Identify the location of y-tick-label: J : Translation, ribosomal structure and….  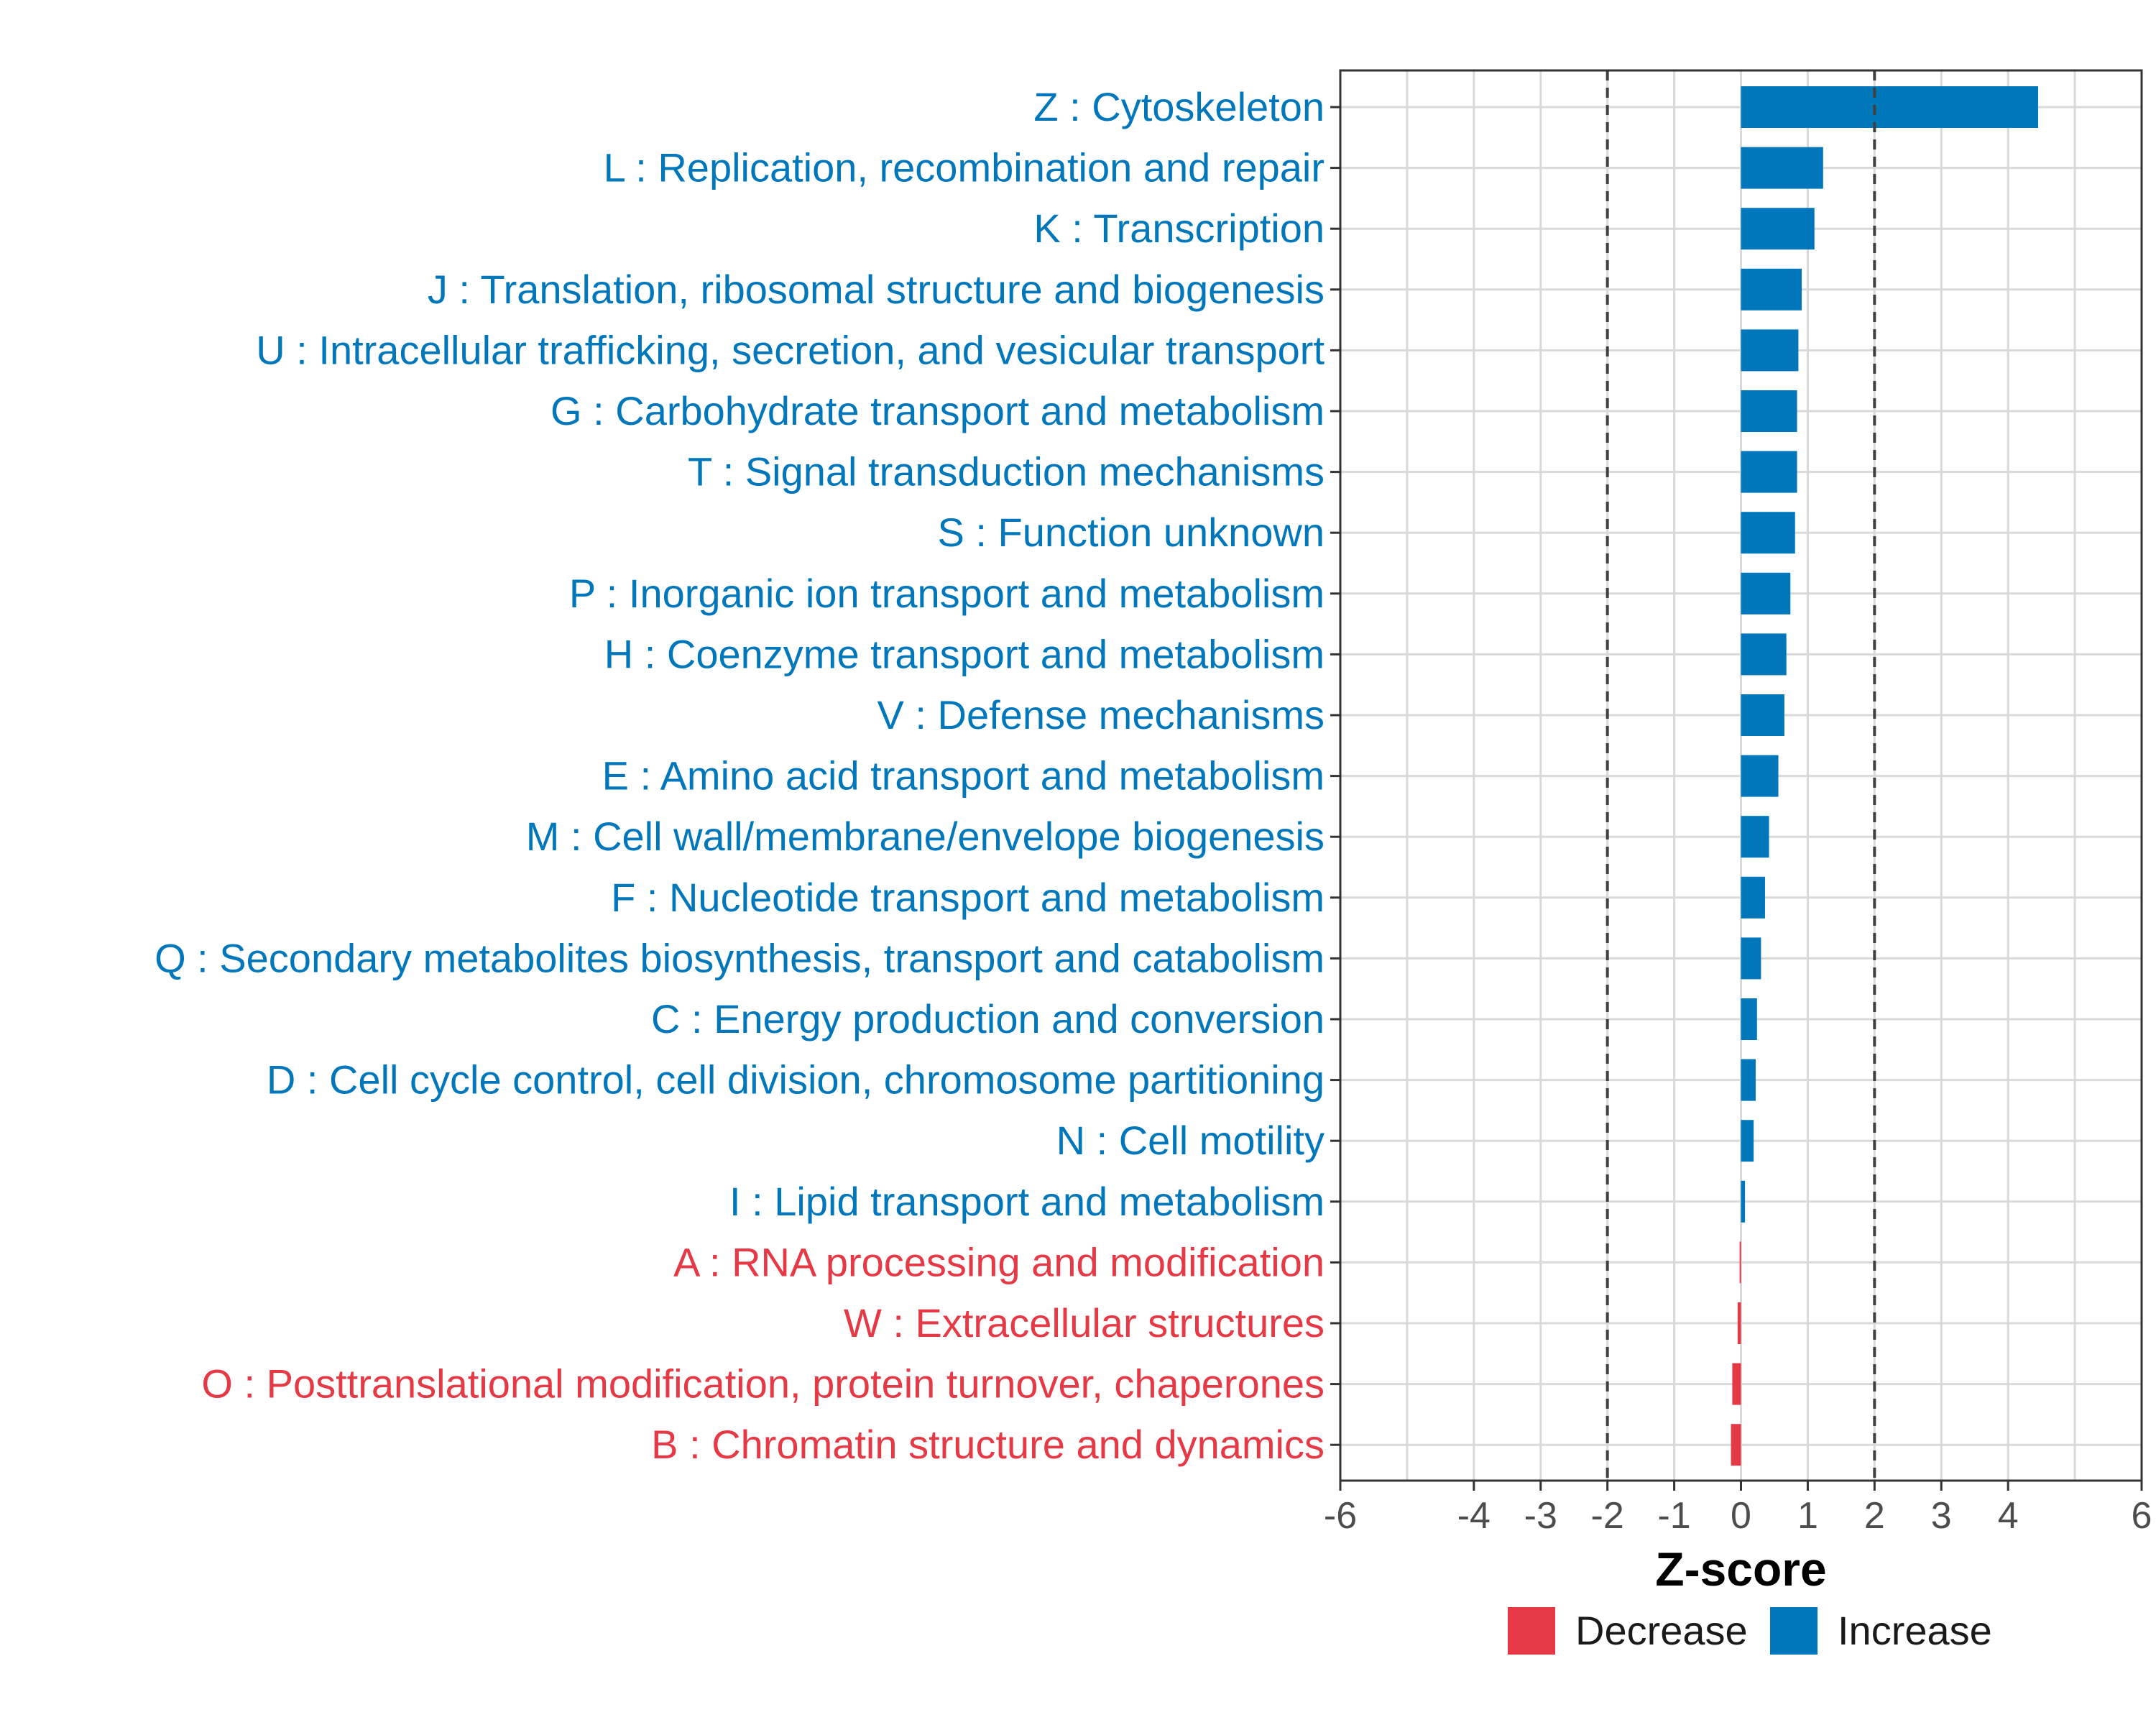
(877, 289).